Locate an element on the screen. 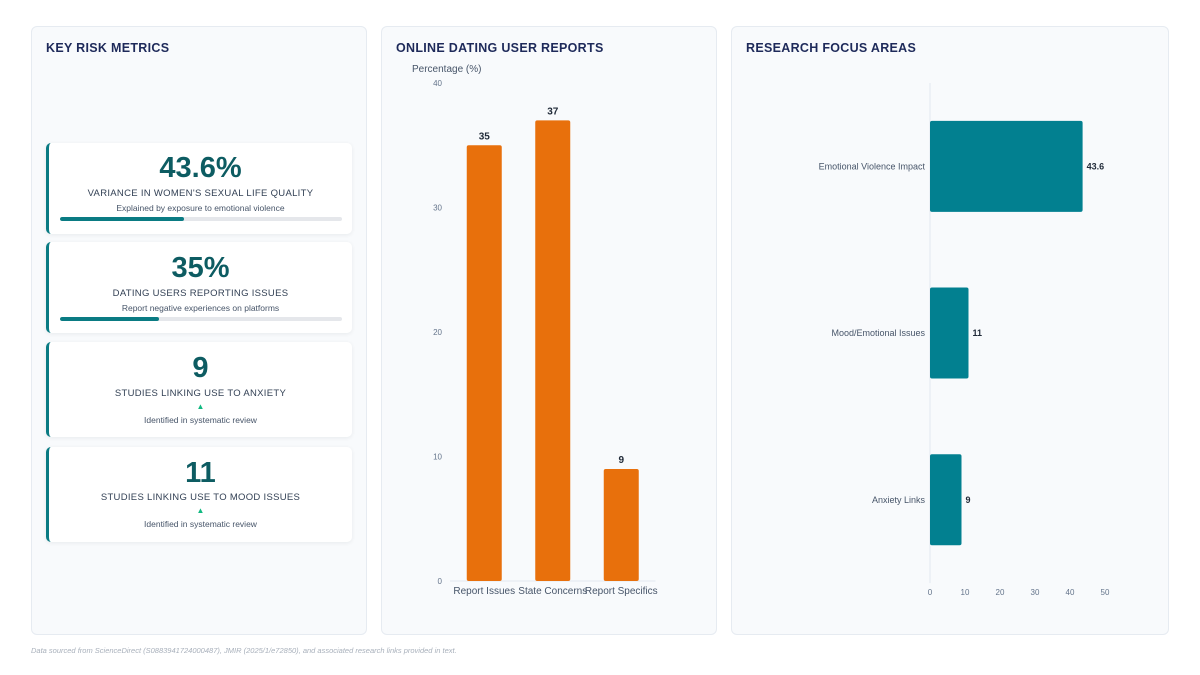  focus-panel-title: RESEARCH FOCUS AREAS is located at coordinates (831, 48).